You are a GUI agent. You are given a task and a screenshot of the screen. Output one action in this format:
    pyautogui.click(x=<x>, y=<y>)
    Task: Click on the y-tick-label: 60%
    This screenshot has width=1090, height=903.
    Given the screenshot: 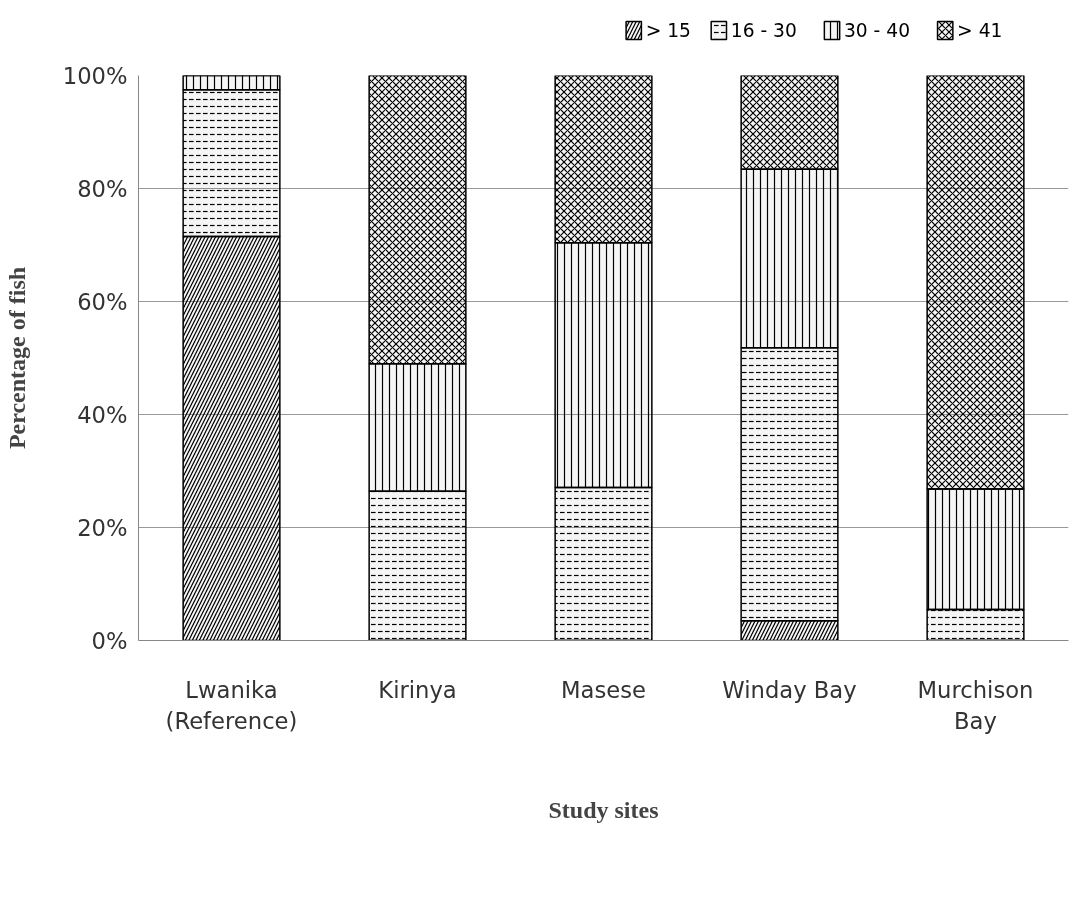 What is the action you would take?
    pyautogui.click(x=102, y=301)
    